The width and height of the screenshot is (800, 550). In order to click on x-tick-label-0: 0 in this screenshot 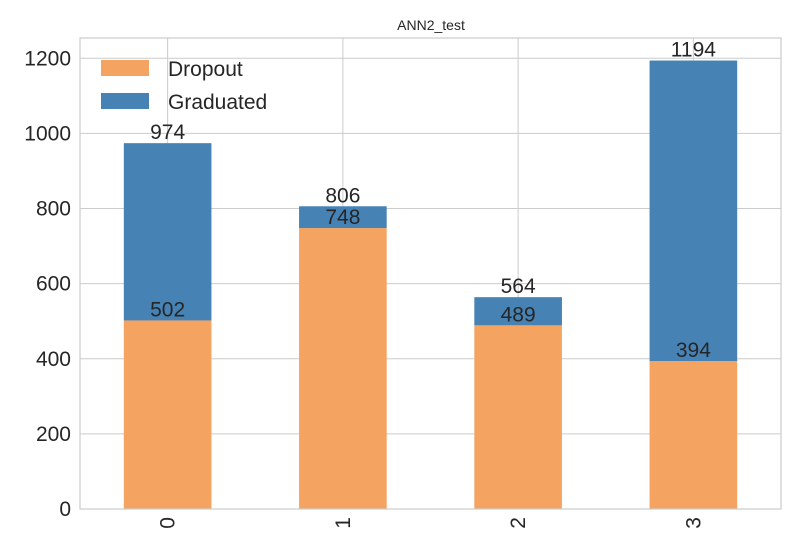, I will do `click(168, 523)`.